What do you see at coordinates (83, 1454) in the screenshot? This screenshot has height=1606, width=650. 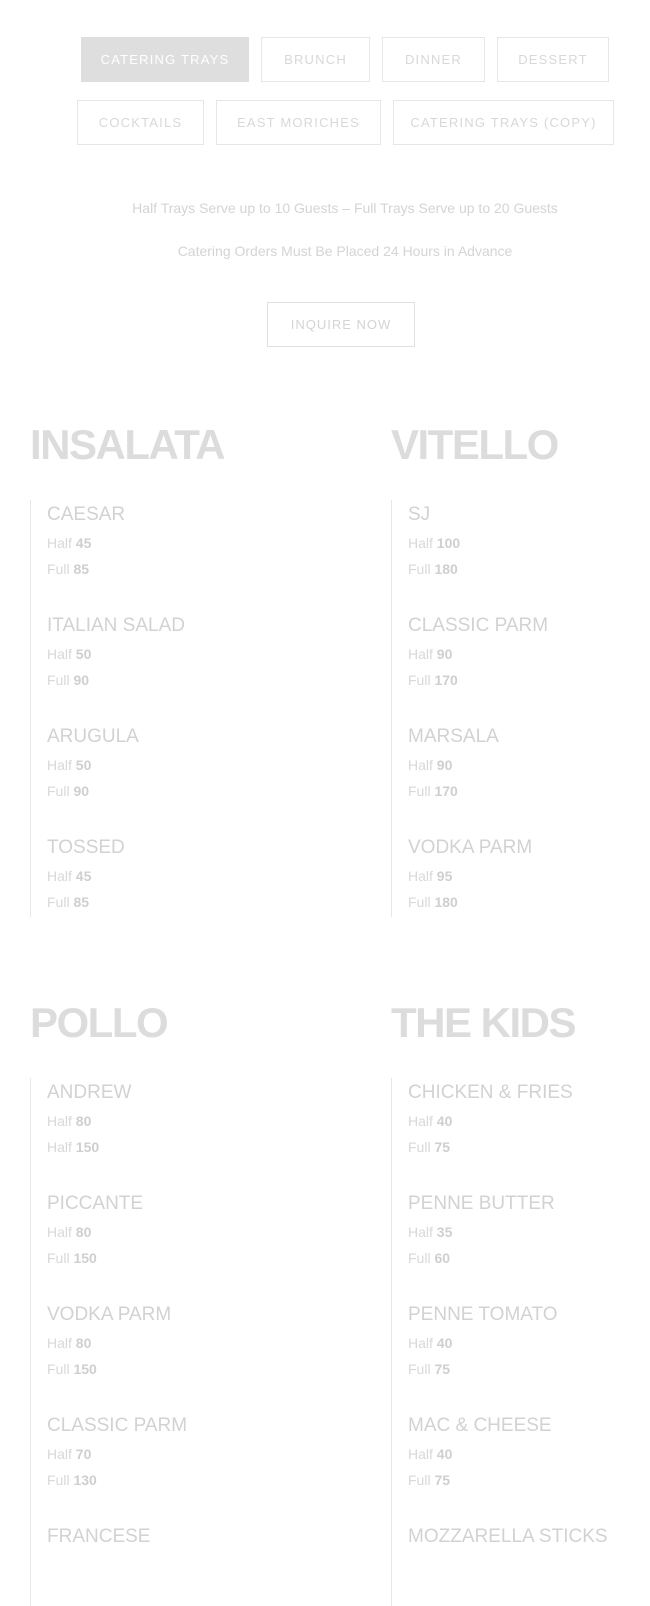 I see `price-value: 70` at bounding box center [83, 1454].